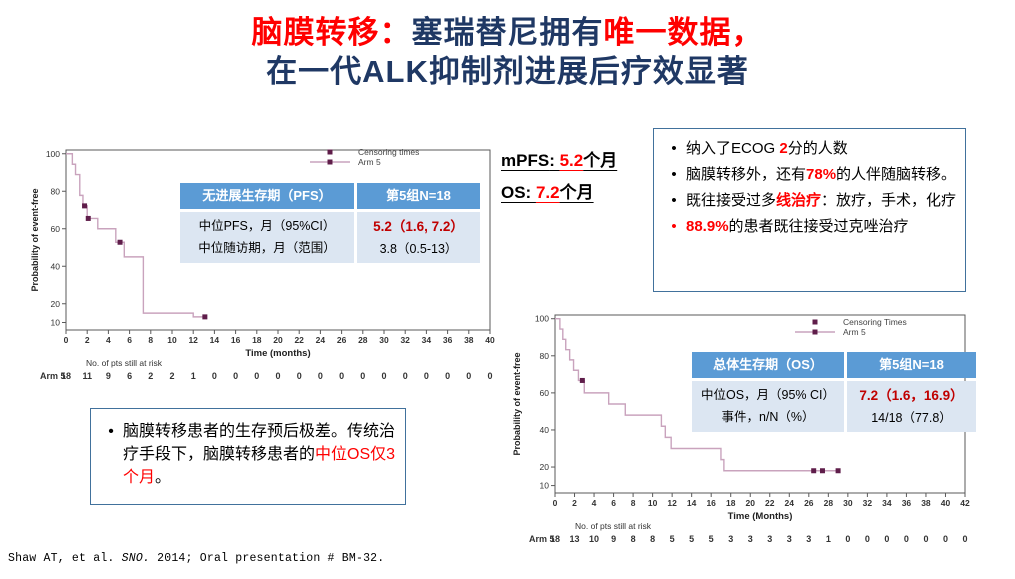  I want to click on table-row-label: 中位OS，月（95% CI）, so click(768, 395).